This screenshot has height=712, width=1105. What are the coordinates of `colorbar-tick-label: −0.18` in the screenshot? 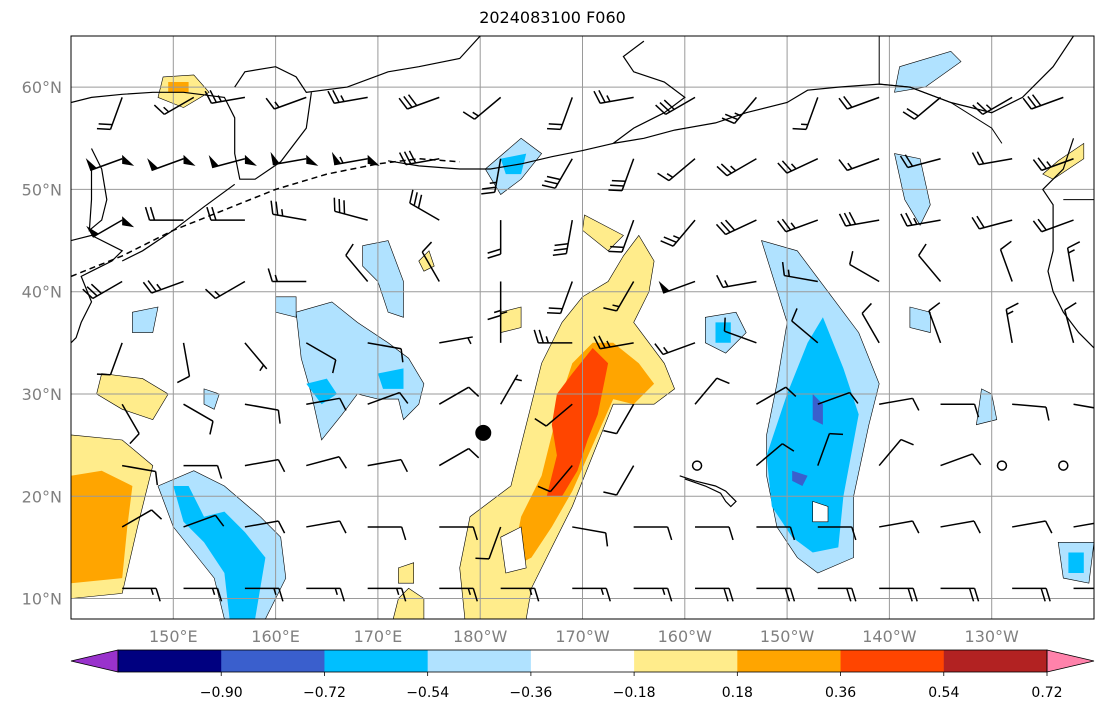 It's located at (634, 693).